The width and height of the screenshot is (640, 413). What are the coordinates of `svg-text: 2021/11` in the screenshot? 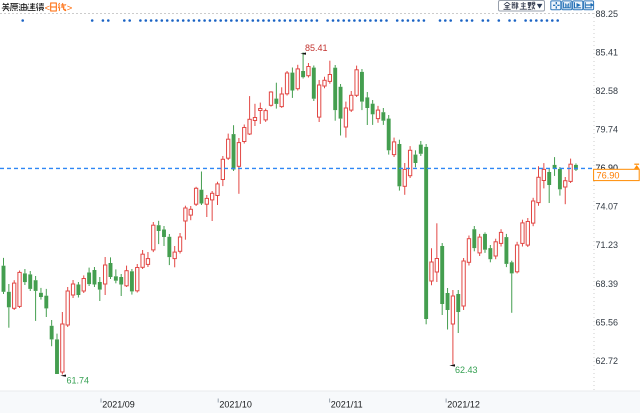 It's located at (347, 405).